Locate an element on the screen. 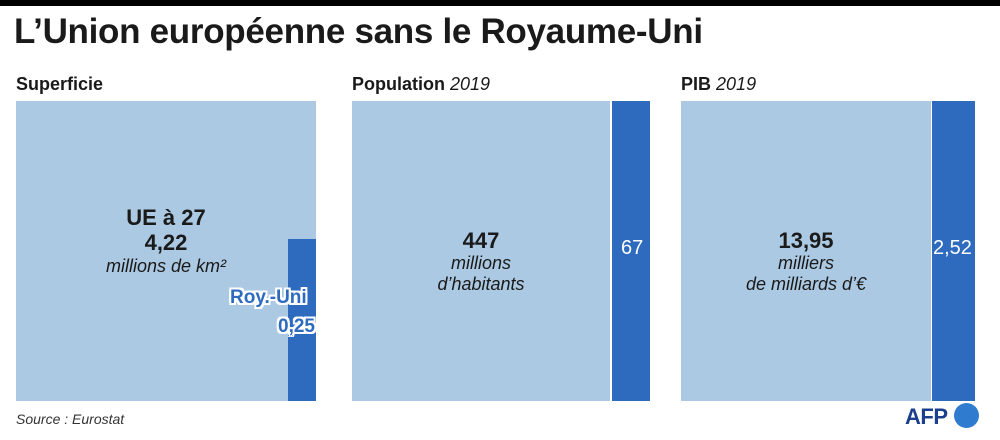 This screenshot has width=1000, height=440. uk-population-bar is located at coordinates (631, 251).